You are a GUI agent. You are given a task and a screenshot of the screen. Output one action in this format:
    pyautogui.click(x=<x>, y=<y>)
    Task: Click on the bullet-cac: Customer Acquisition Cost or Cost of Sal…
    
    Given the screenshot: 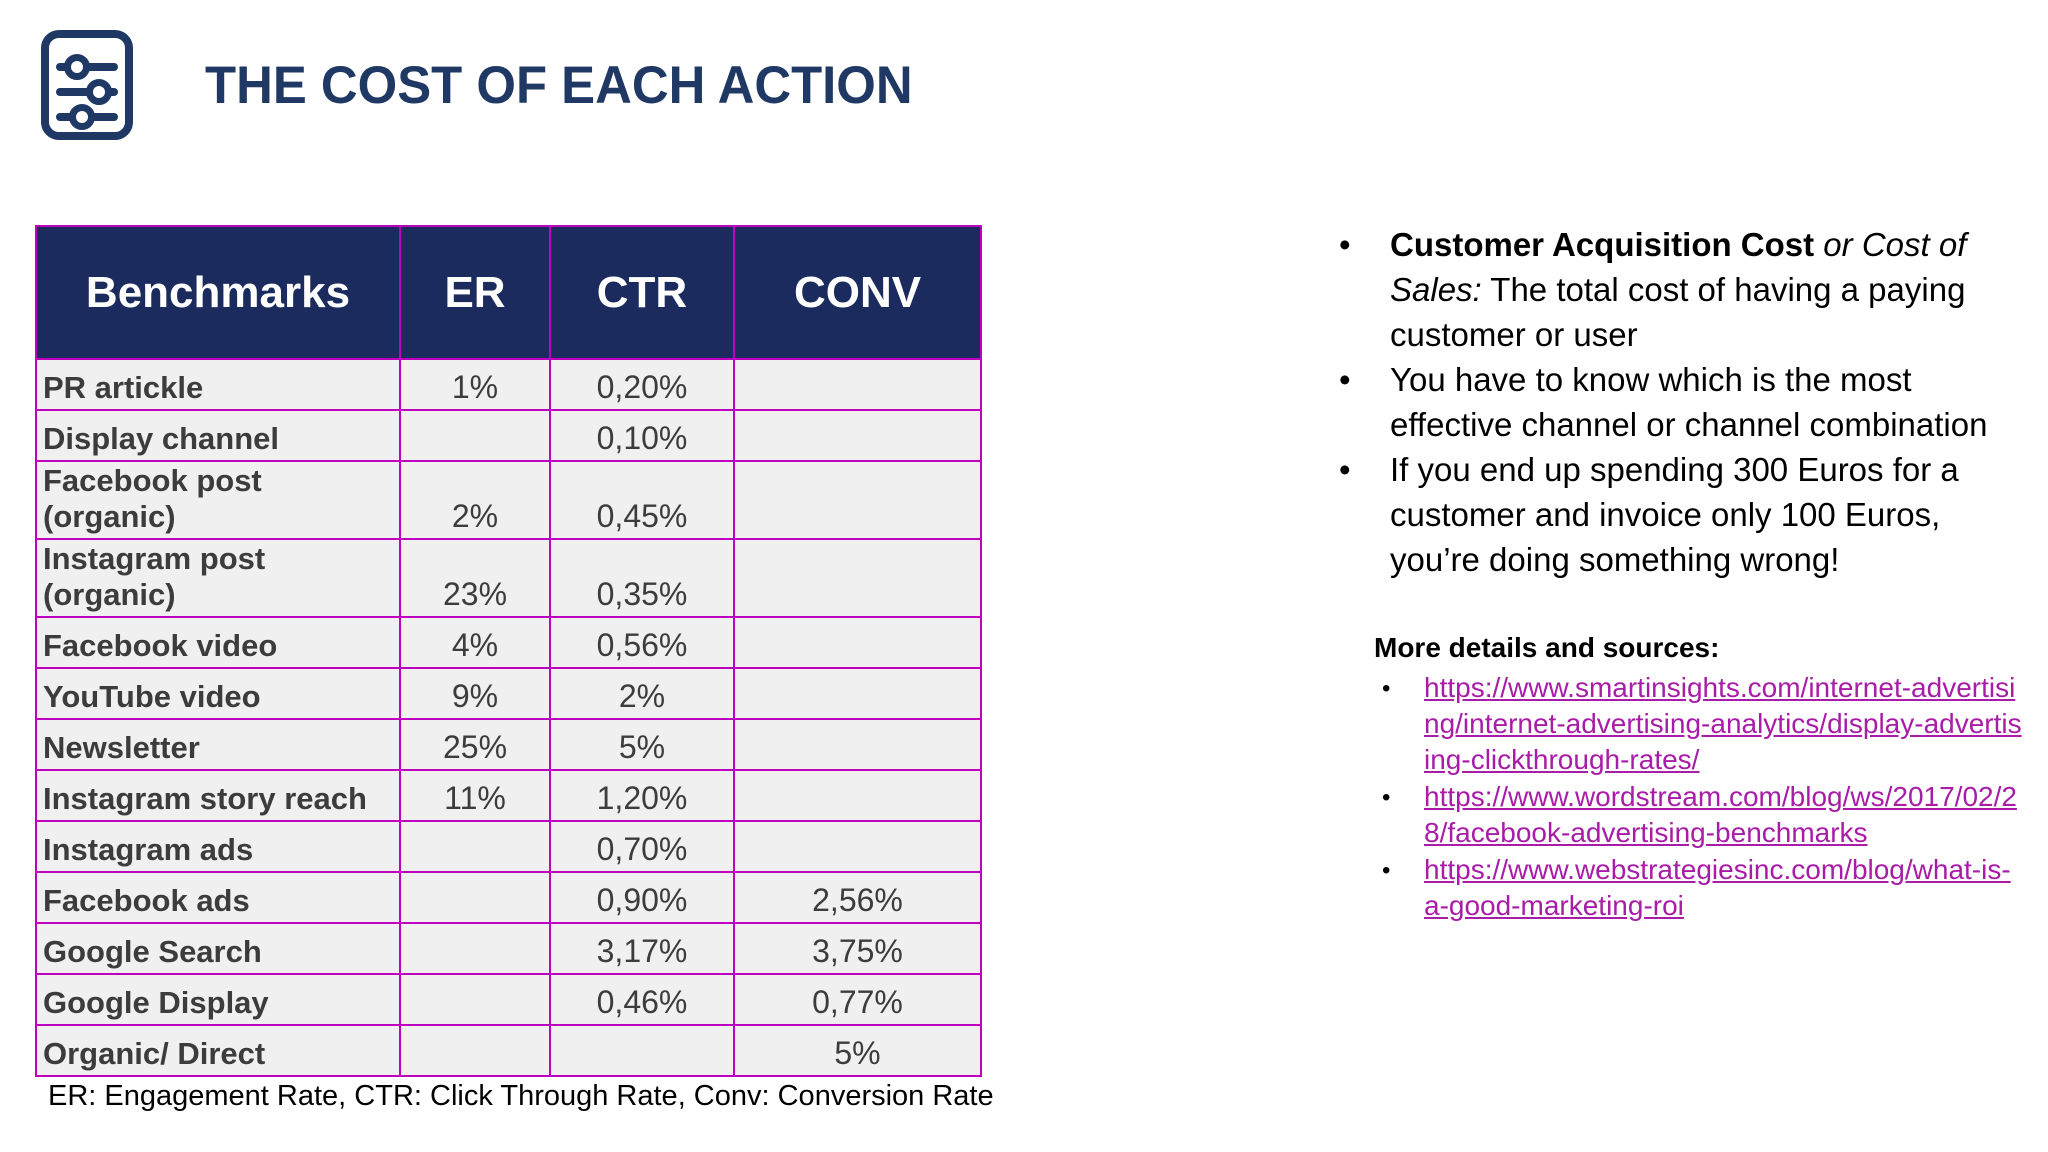 What is the action you would take?
    pyautogui.click(x=1681, y=289)
    